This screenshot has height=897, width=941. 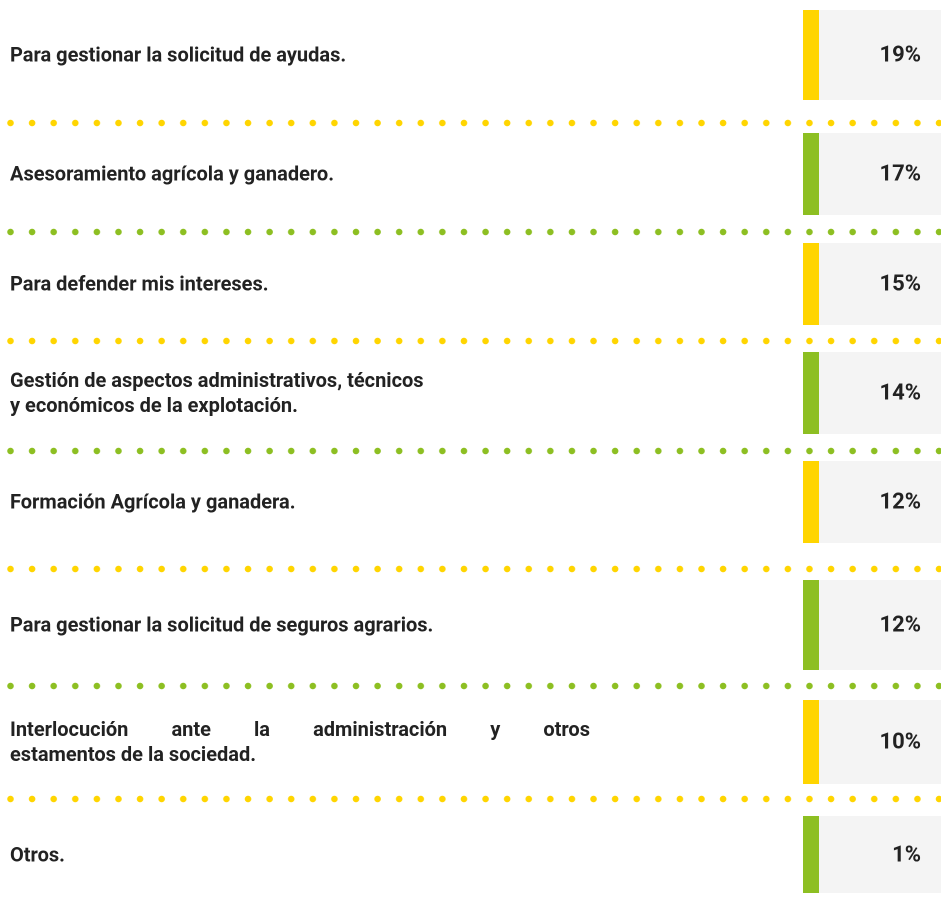 I want to click on value-box: 15%, so click(x=872, y=284).